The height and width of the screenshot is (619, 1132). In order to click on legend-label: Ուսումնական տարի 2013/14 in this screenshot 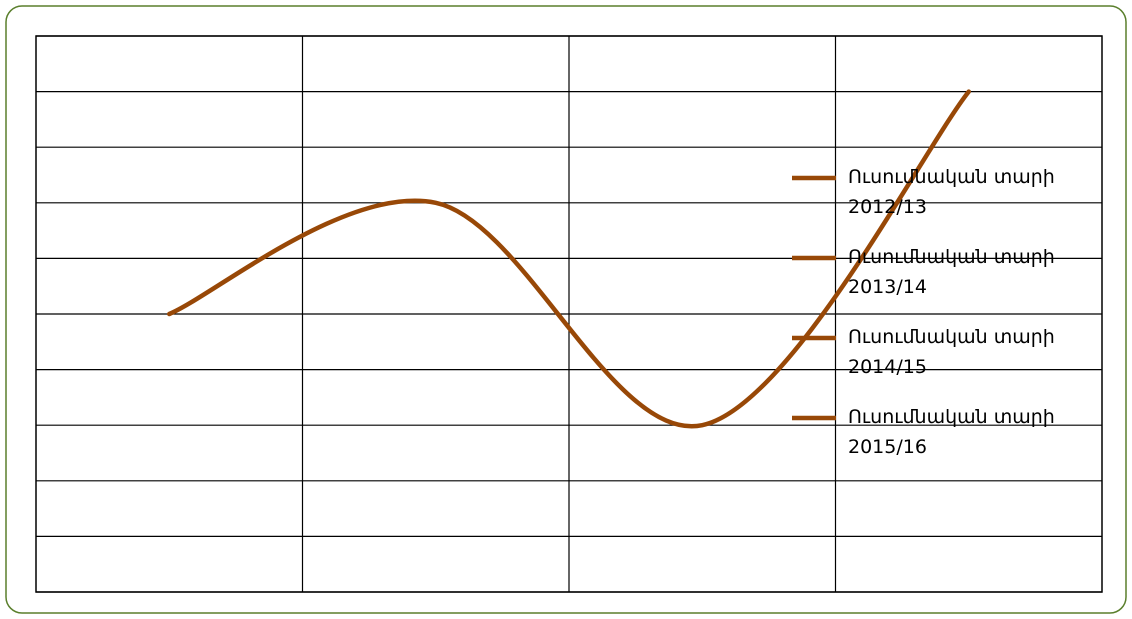, I will do `click(951, 272)`.